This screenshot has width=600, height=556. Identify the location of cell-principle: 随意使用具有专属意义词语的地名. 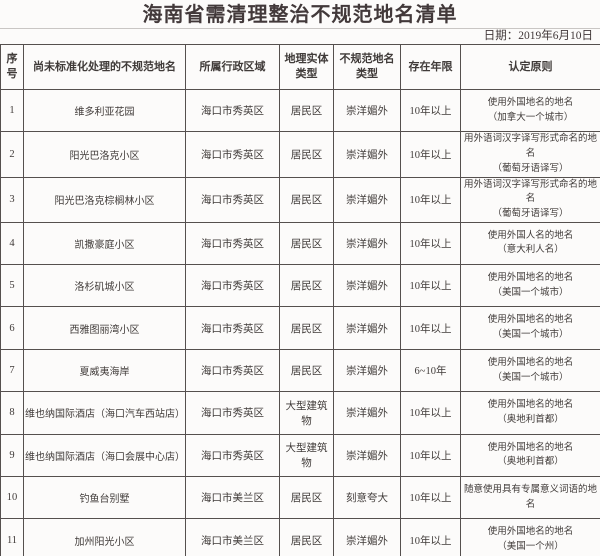
(530, 498).